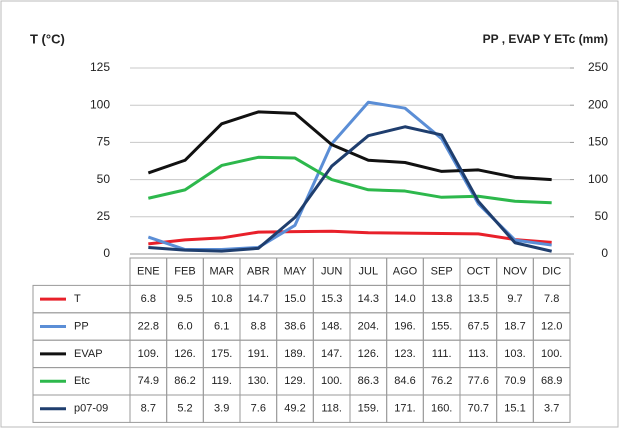 The width and height of the screenshot is (620, 429). What do you see at coordinates (369, 272) in the screenshot?
I see `x-tick-label: JUL` at bounding box center [369, 272].